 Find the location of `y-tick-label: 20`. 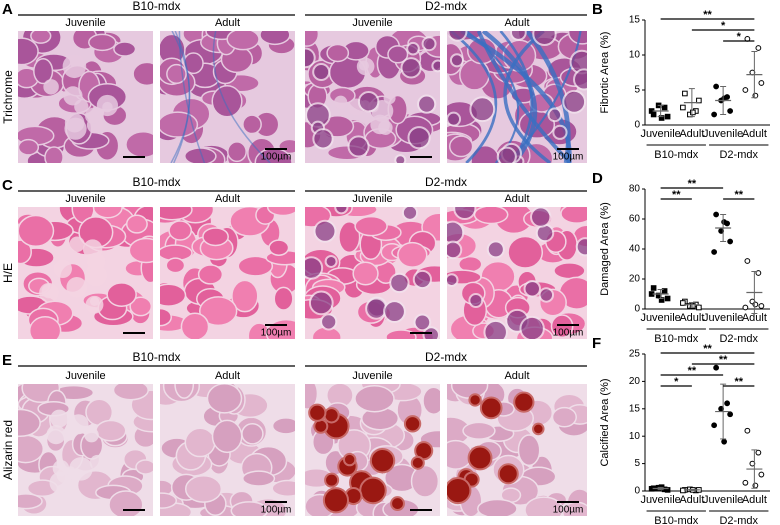

y-tick-label: 20 is located at coordinates (635, 279).